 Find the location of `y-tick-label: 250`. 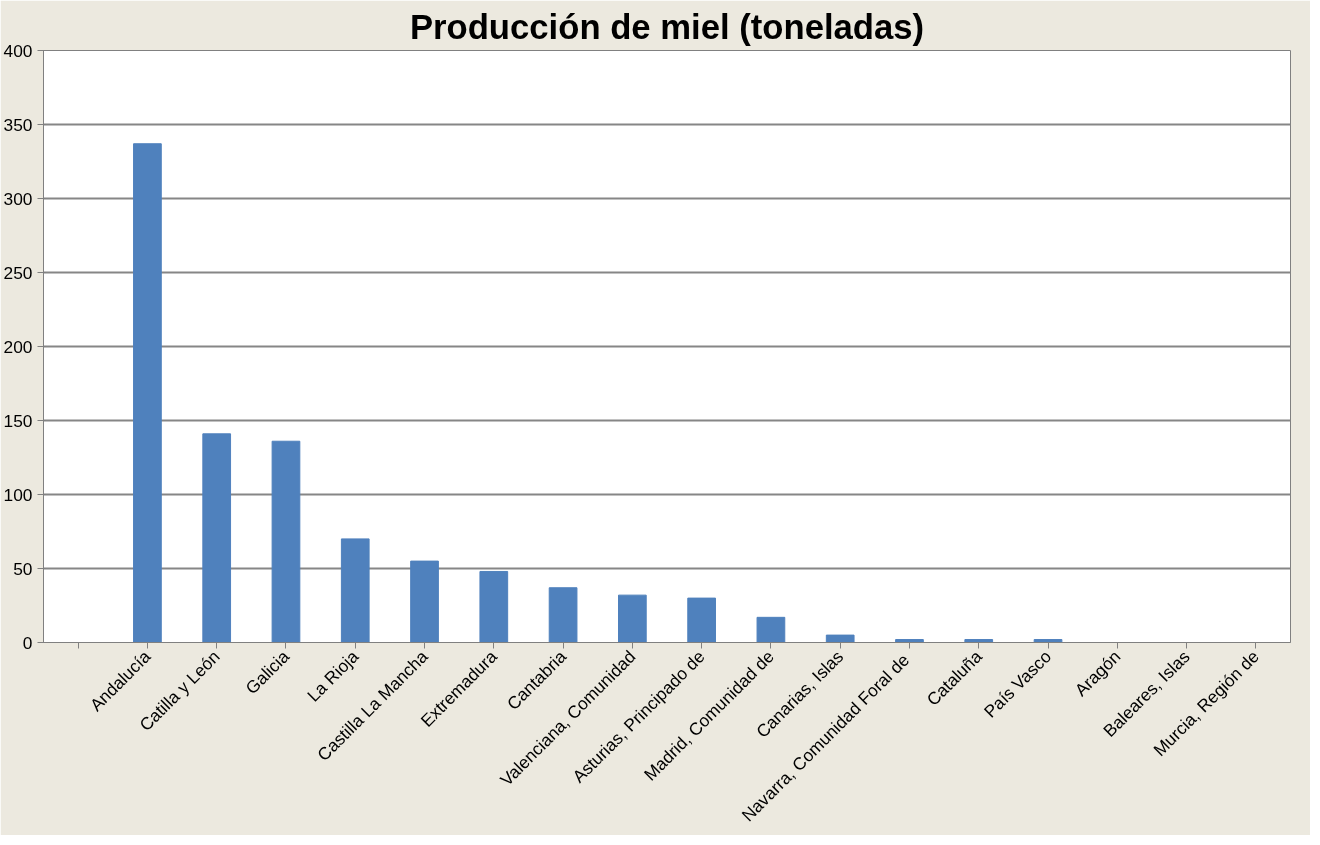

y-tick-label: 250 is located at coordinates (18, 272).